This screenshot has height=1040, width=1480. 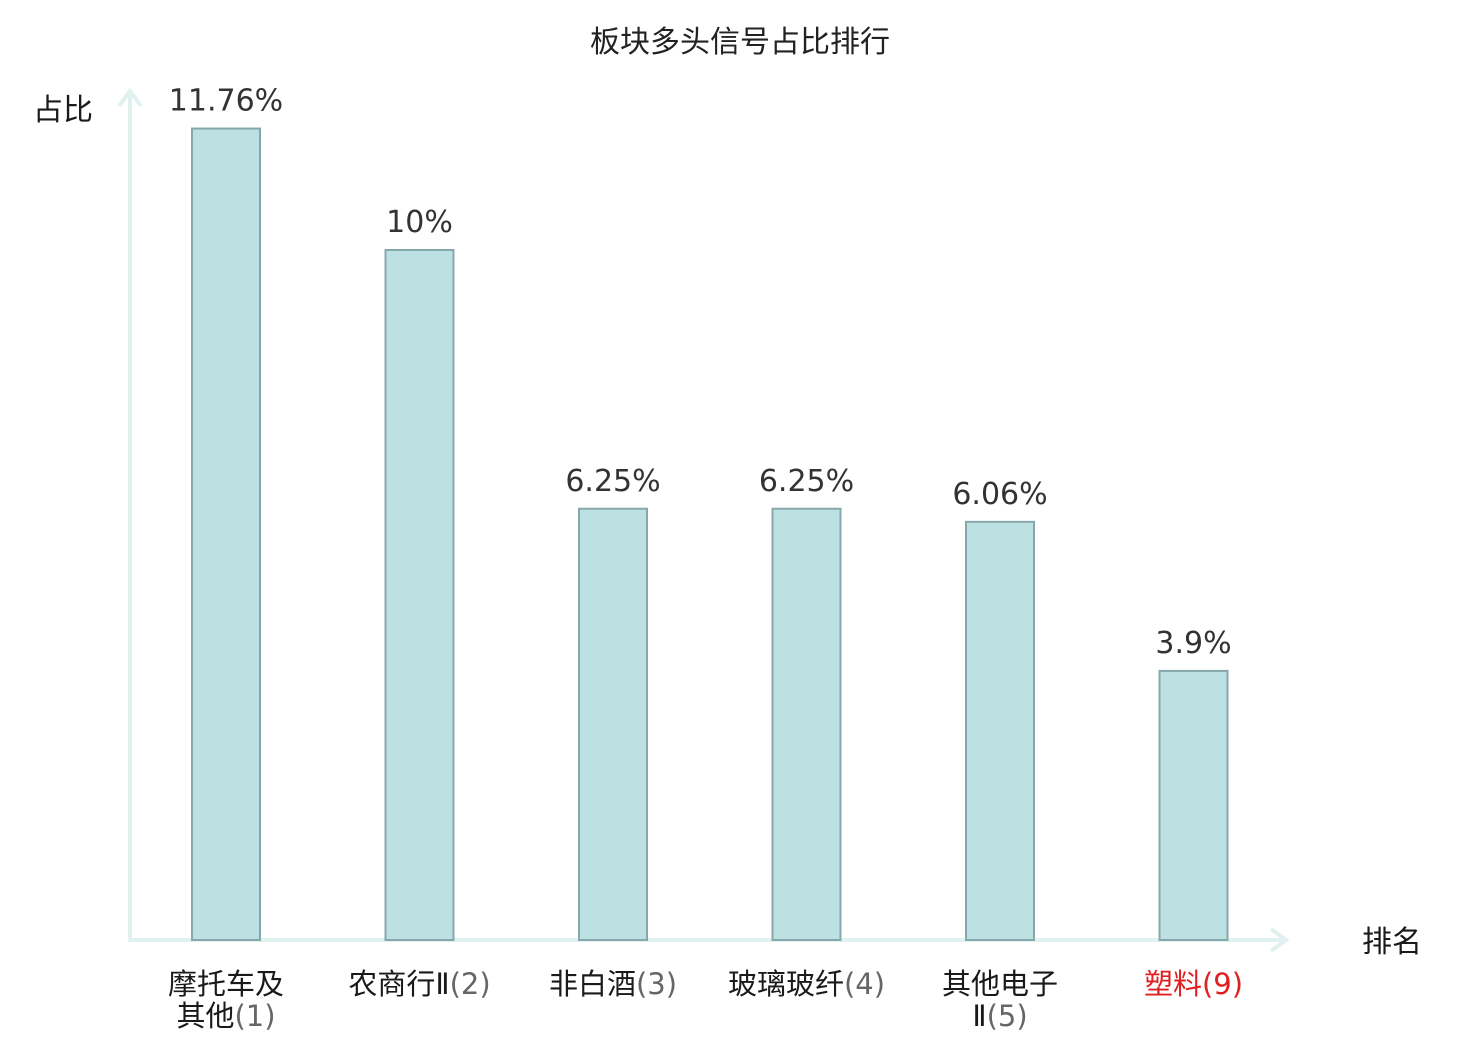 I want to click on x-axis, so click(x=709, y=940).